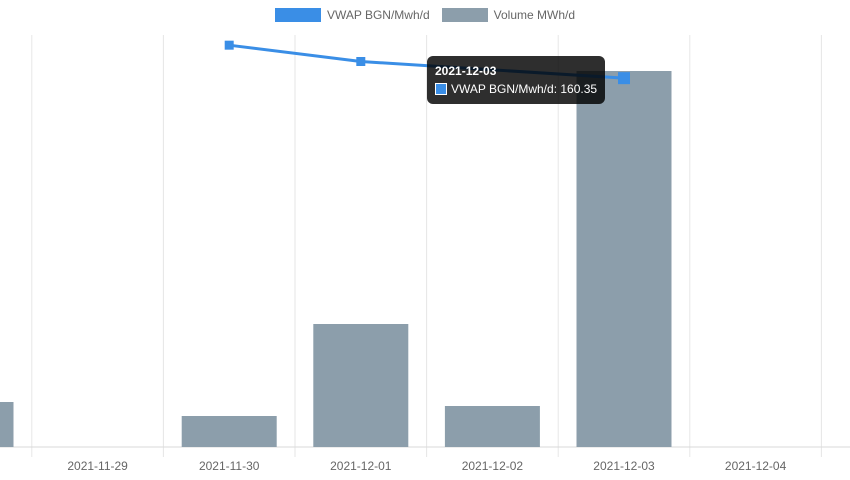  Describe the element at coordinates (493, 466) in the screenshot. I see `x-tick-label: 2021-12-02` at that location.